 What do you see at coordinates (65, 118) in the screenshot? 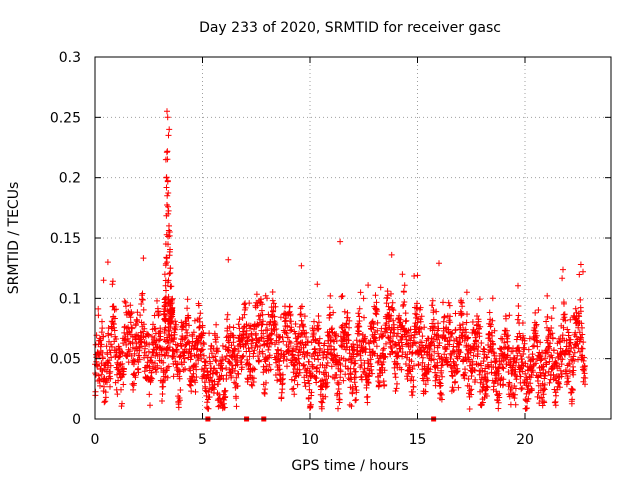
I see `y-tick-label: 0.25` at bounding box center [65, 118].